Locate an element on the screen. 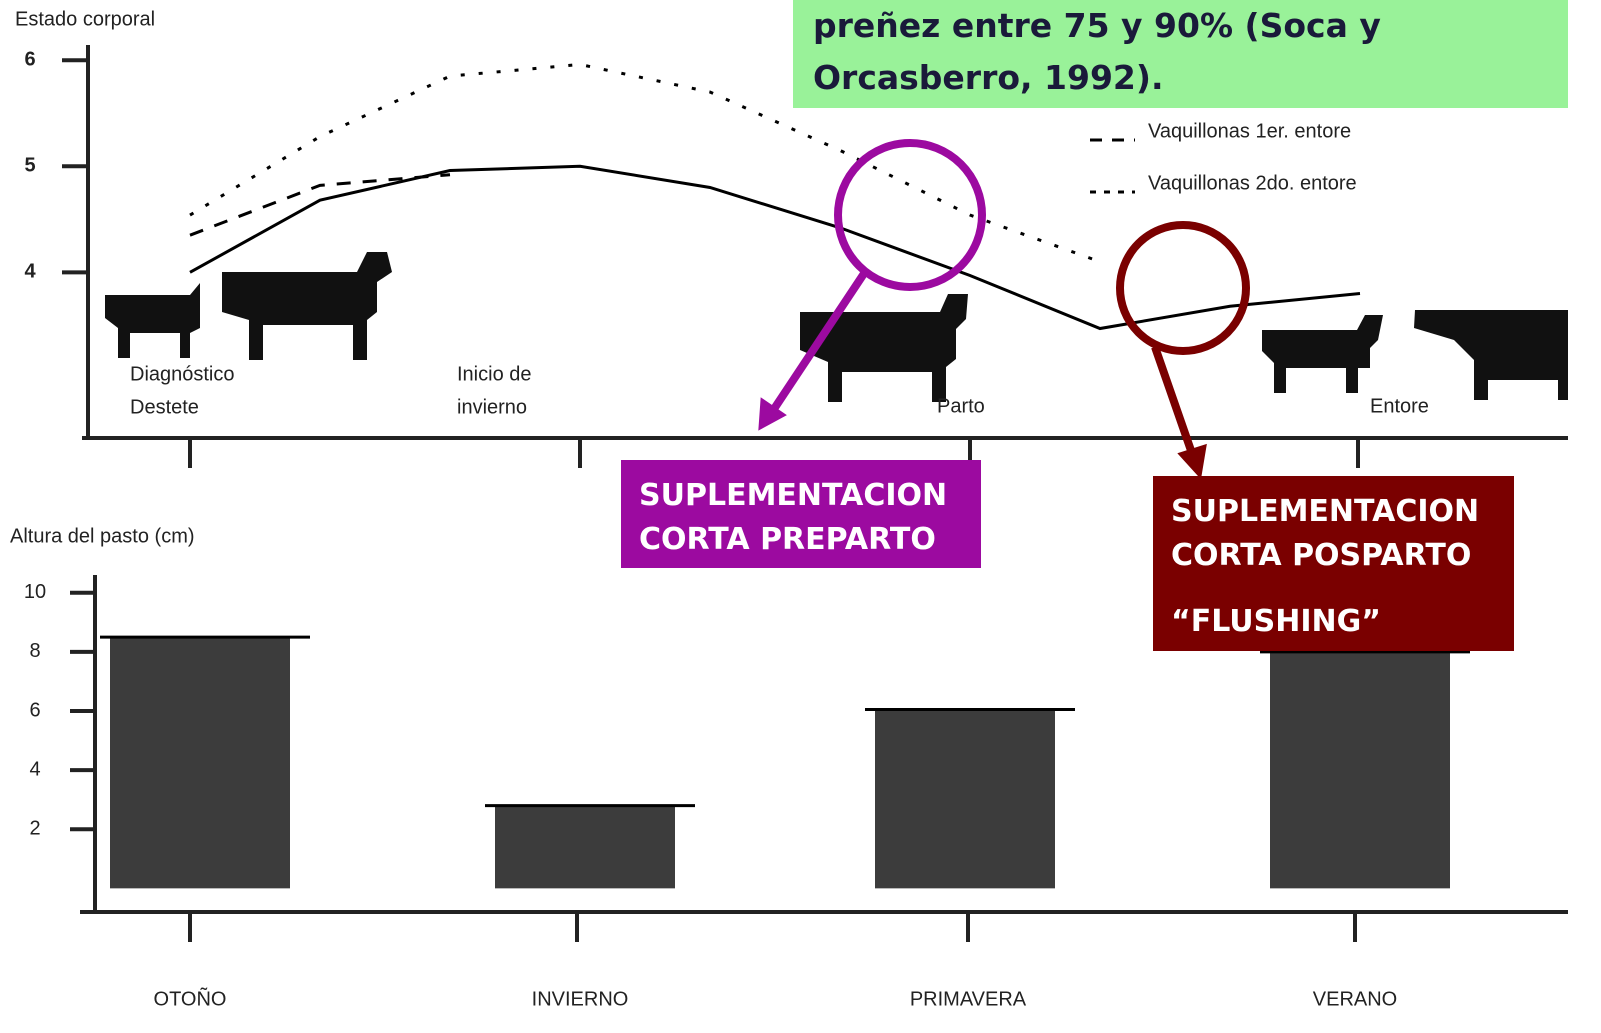 The height and width of the screenshot is (1033, 1601). series-line is located at coordinates (320, 205).